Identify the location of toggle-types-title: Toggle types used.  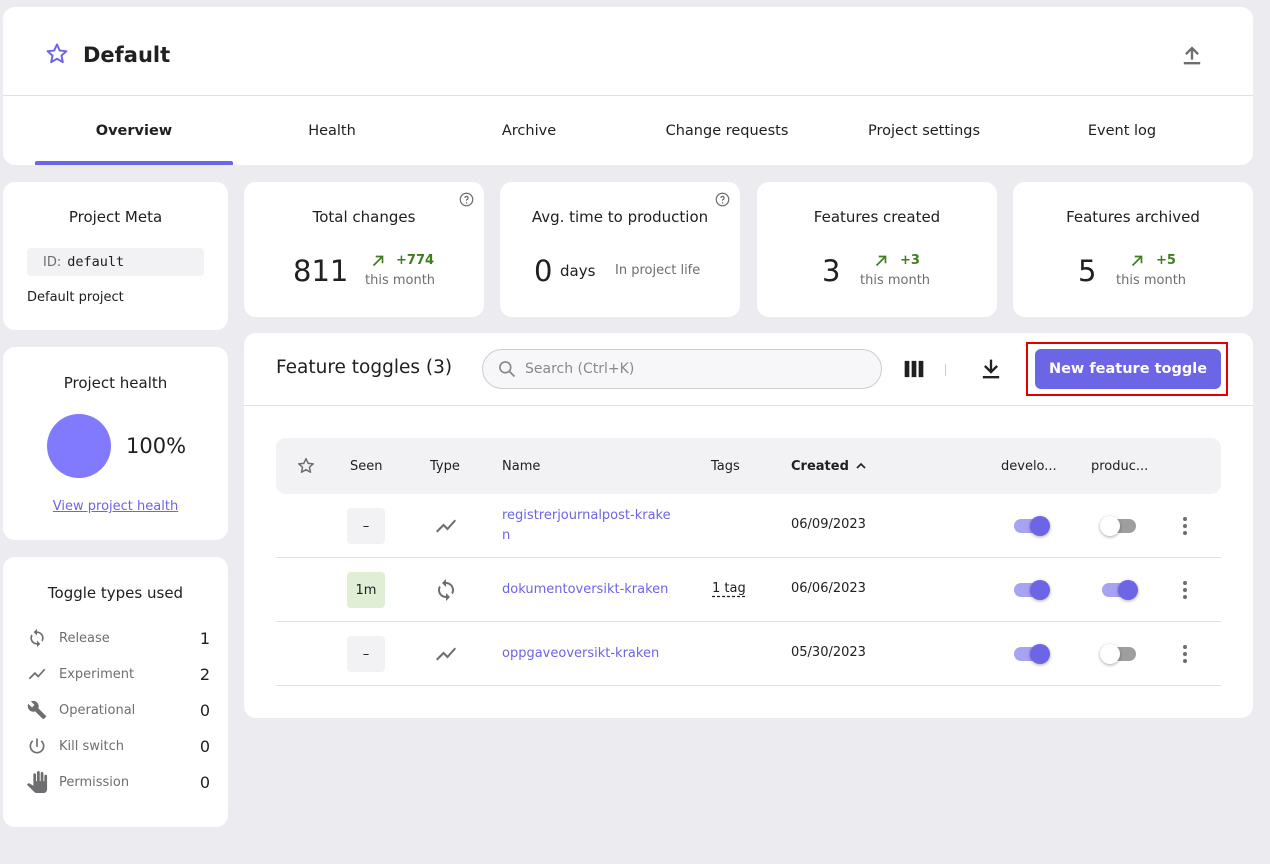
(115, 593).